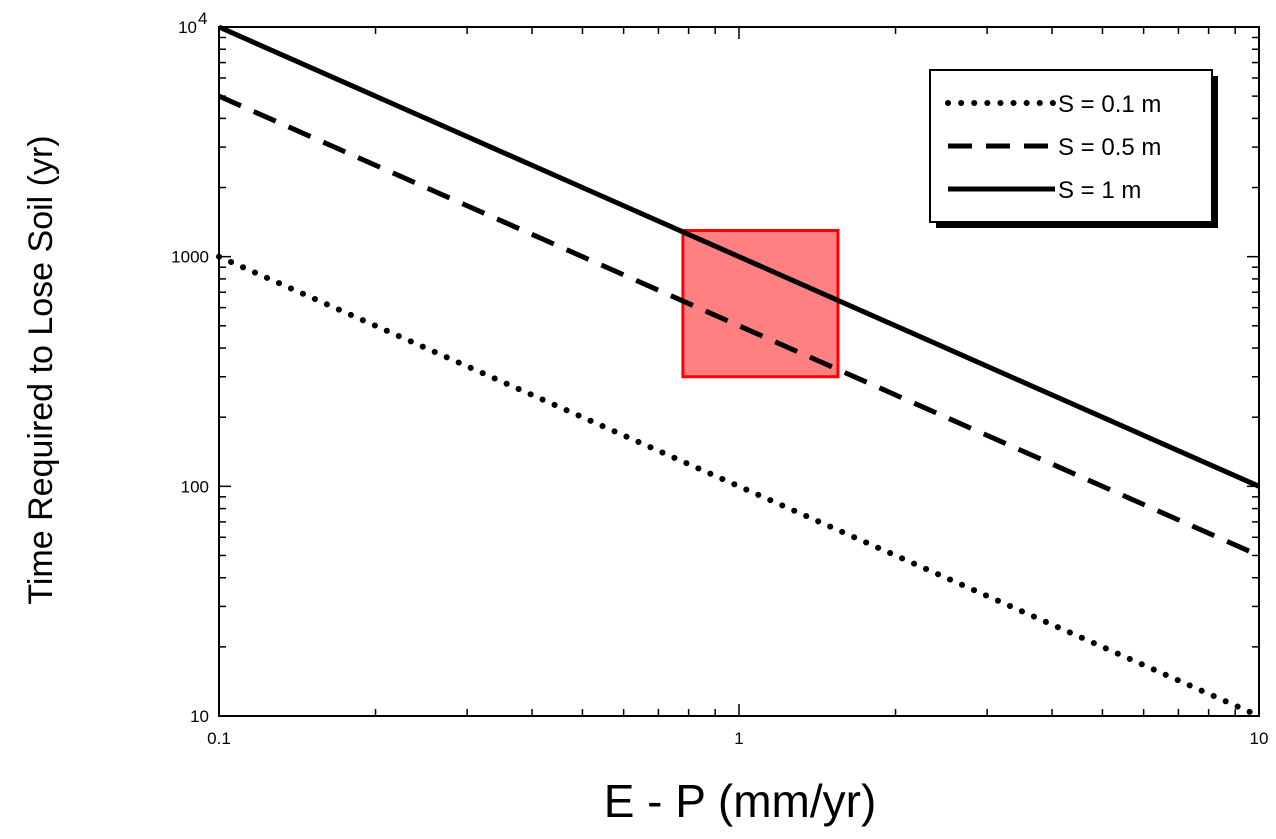 Image resolution: width=1276 pixels, height=839 pixels. I want to click on y-tick-label-exponent: 4, so click(202, 18).